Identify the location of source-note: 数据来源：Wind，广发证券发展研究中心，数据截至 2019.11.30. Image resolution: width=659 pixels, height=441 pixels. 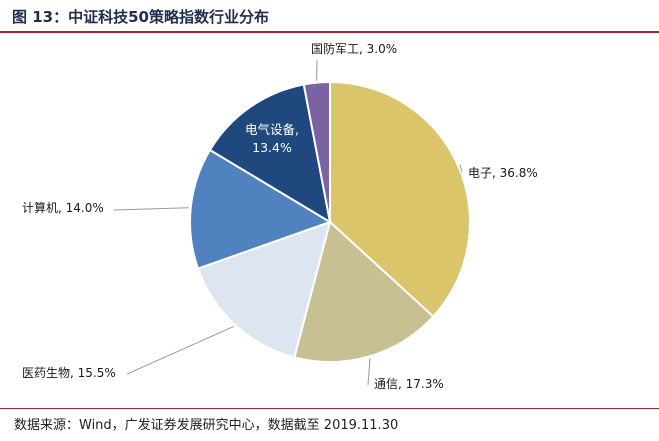
(206, 425).